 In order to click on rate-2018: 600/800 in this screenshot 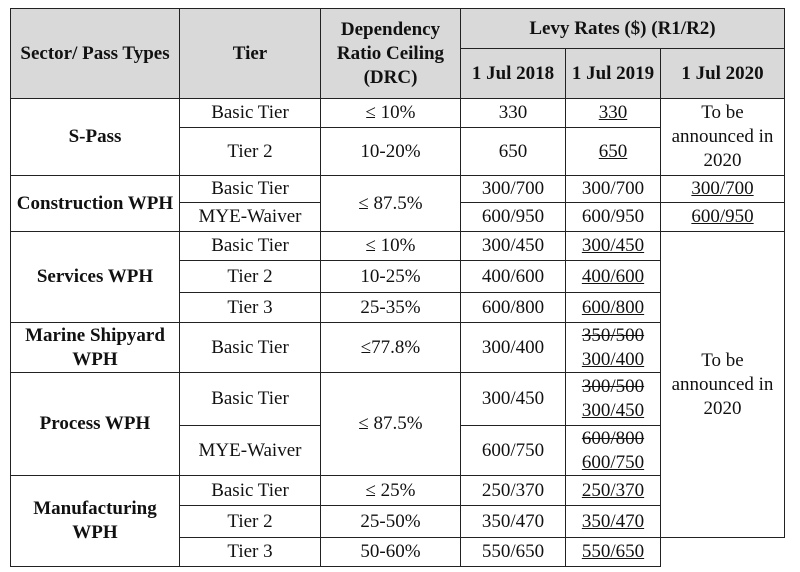, I will do `click(513, 307)`.